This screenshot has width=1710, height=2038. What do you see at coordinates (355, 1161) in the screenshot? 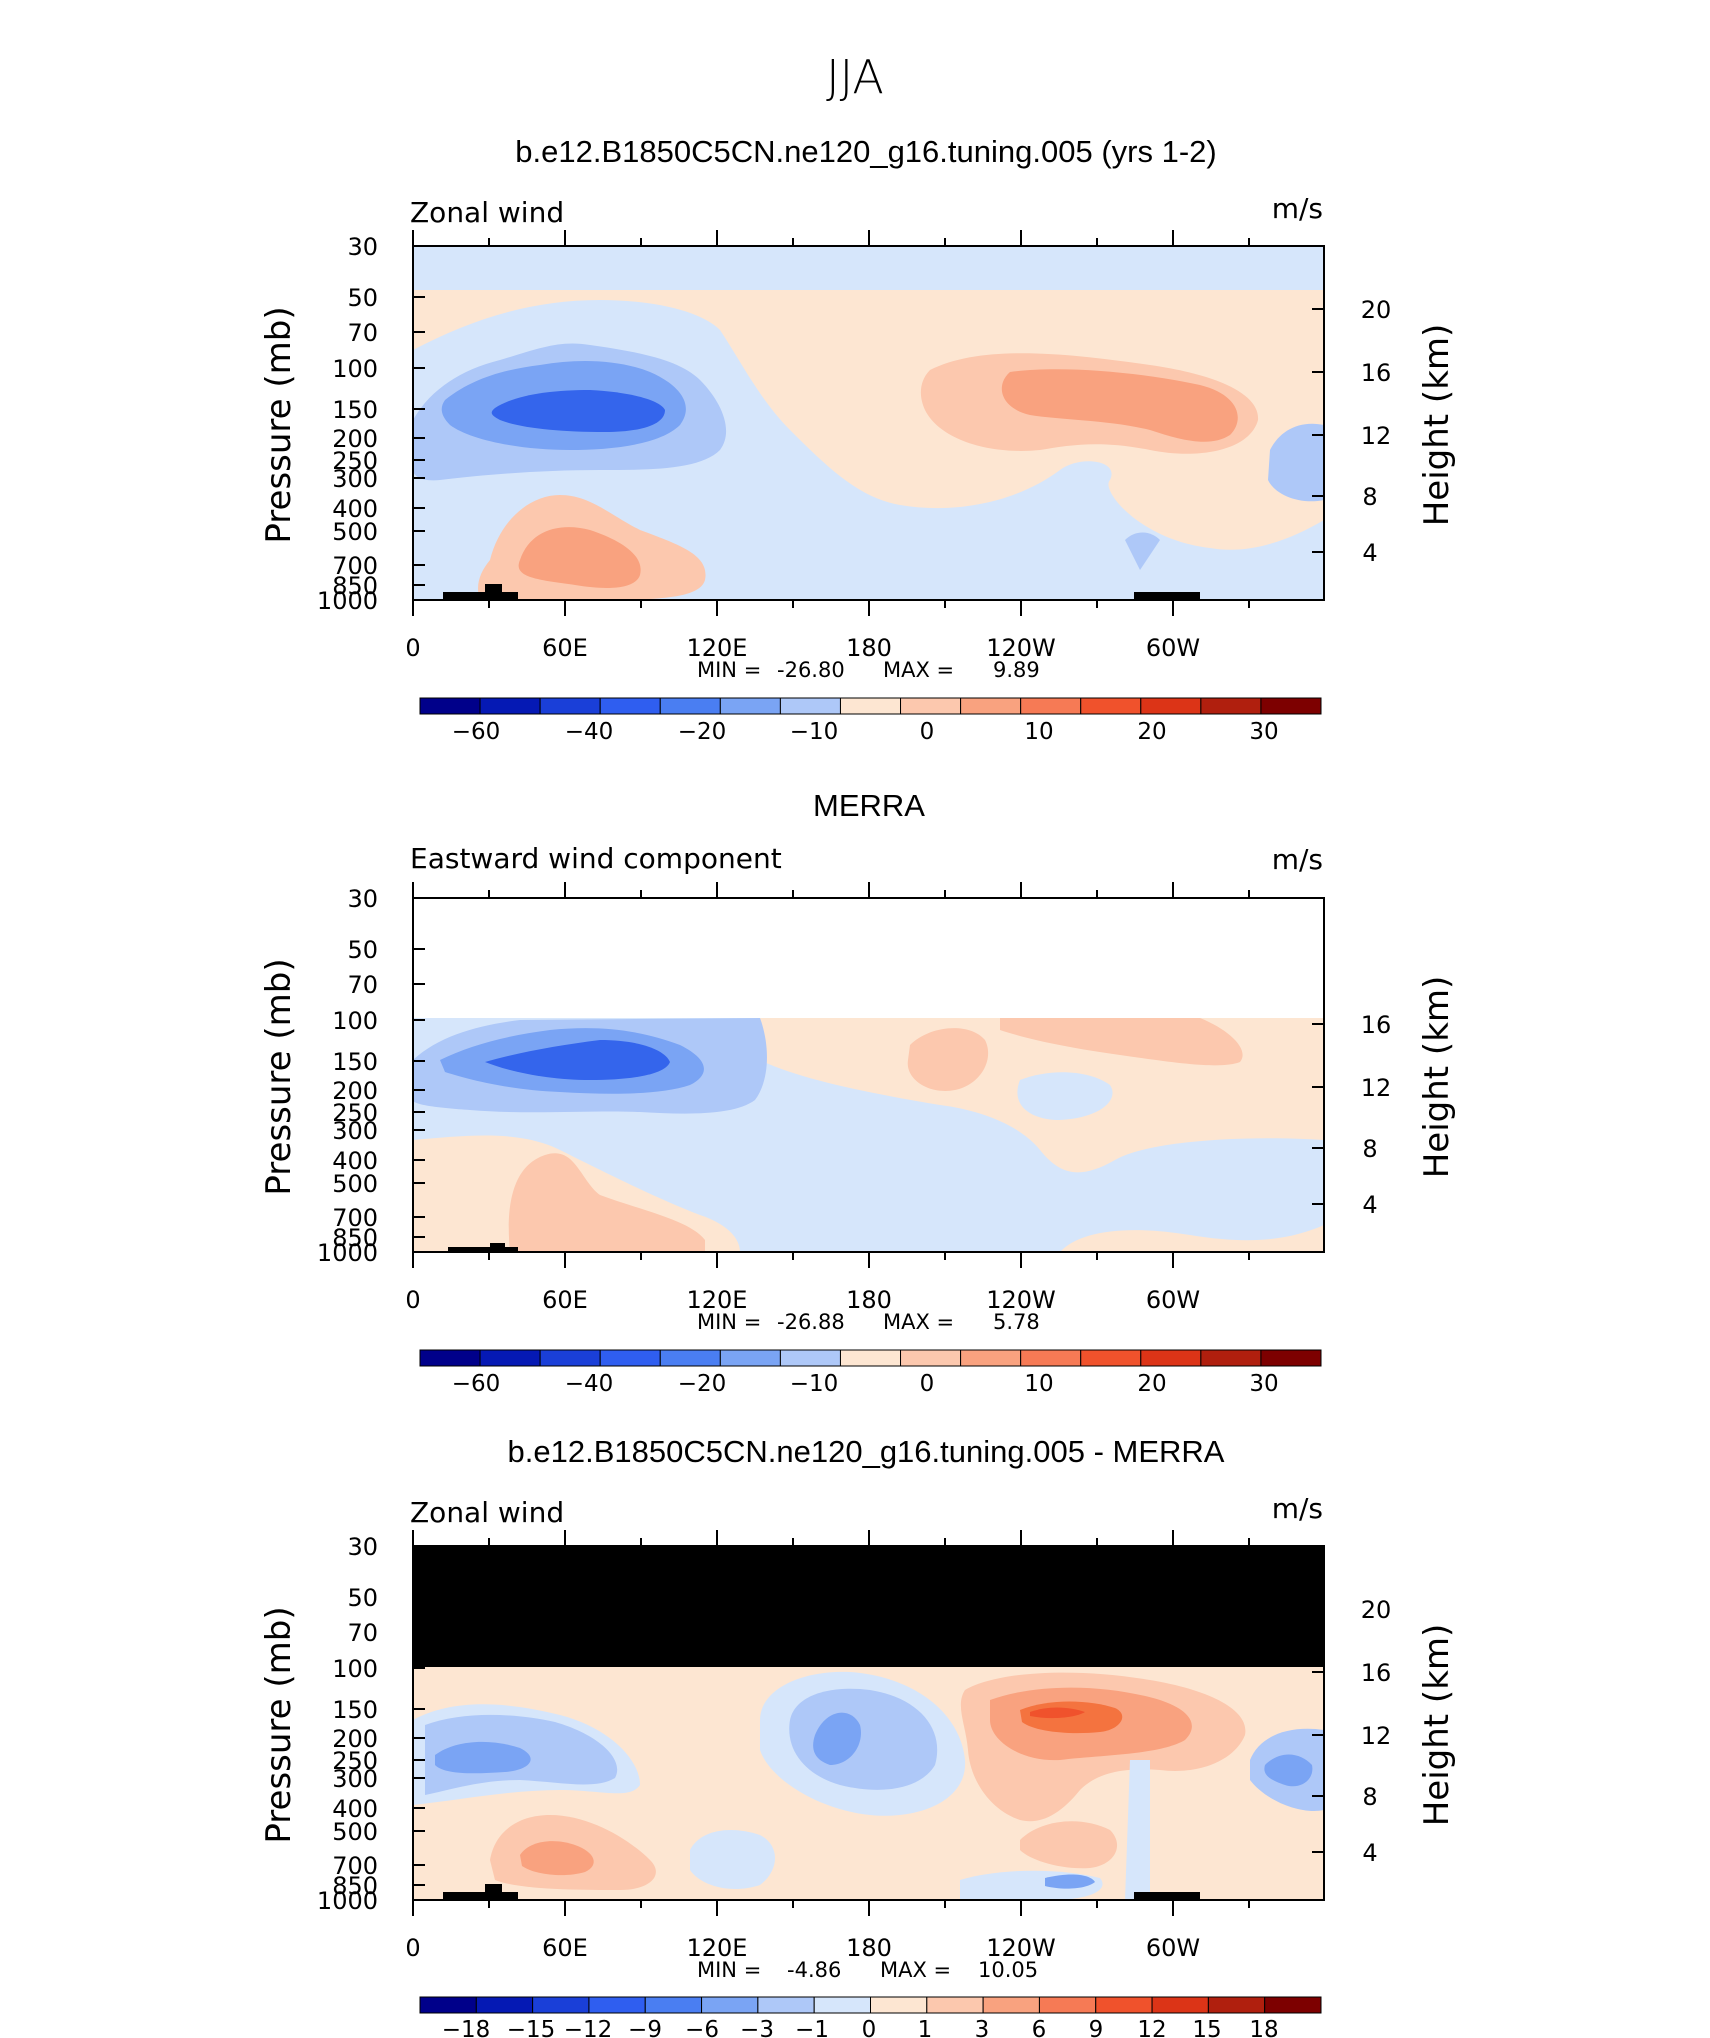
I see `y-tick-label: 400` at bounding box center [355, 1161].